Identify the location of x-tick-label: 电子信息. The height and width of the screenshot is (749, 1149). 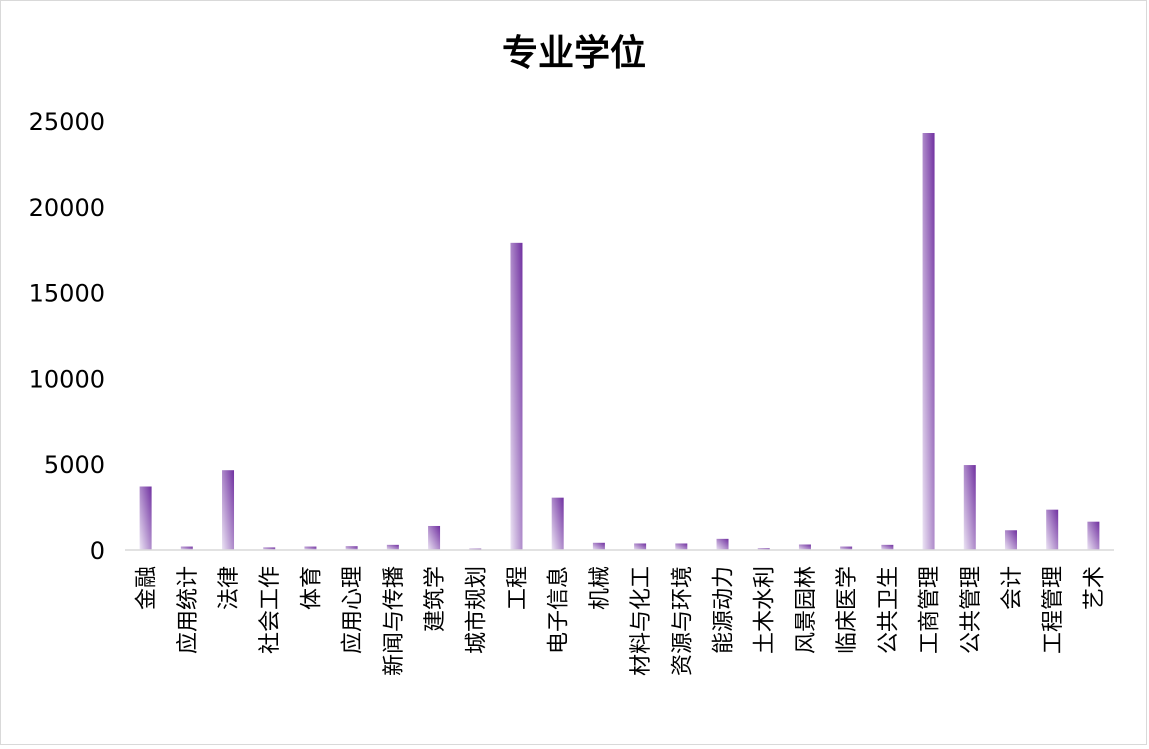
(559, 610).